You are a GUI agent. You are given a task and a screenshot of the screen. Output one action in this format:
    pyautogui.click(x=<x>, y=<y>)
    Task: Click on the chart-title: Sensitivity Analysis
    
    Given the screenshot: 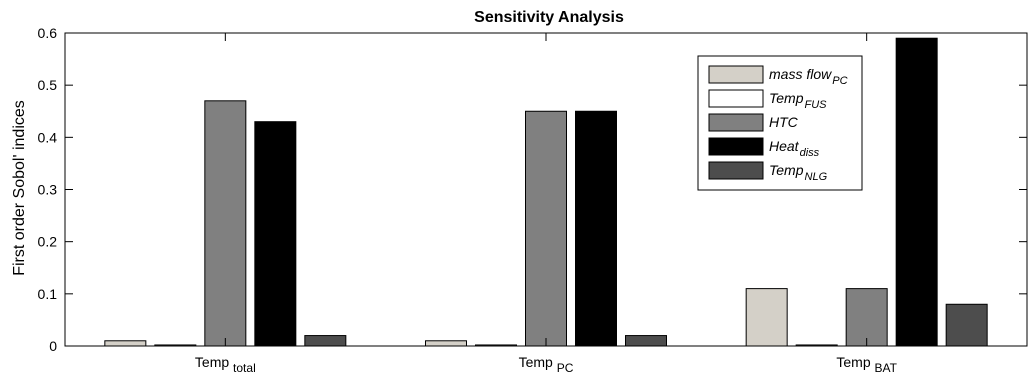 What is the action you would take?
    pyautogui.click(x=549, y=17)
    